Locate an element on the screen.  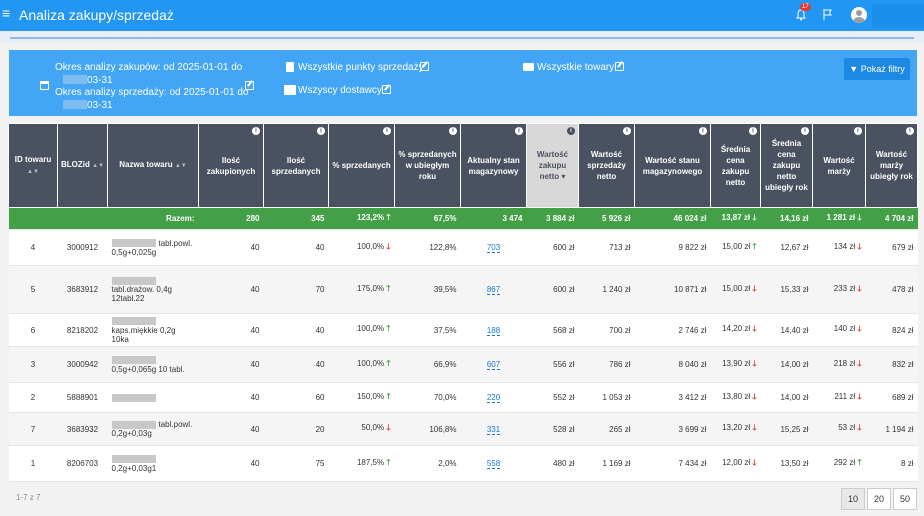
page-size-50: 50 is located at coordinates (905, 499).